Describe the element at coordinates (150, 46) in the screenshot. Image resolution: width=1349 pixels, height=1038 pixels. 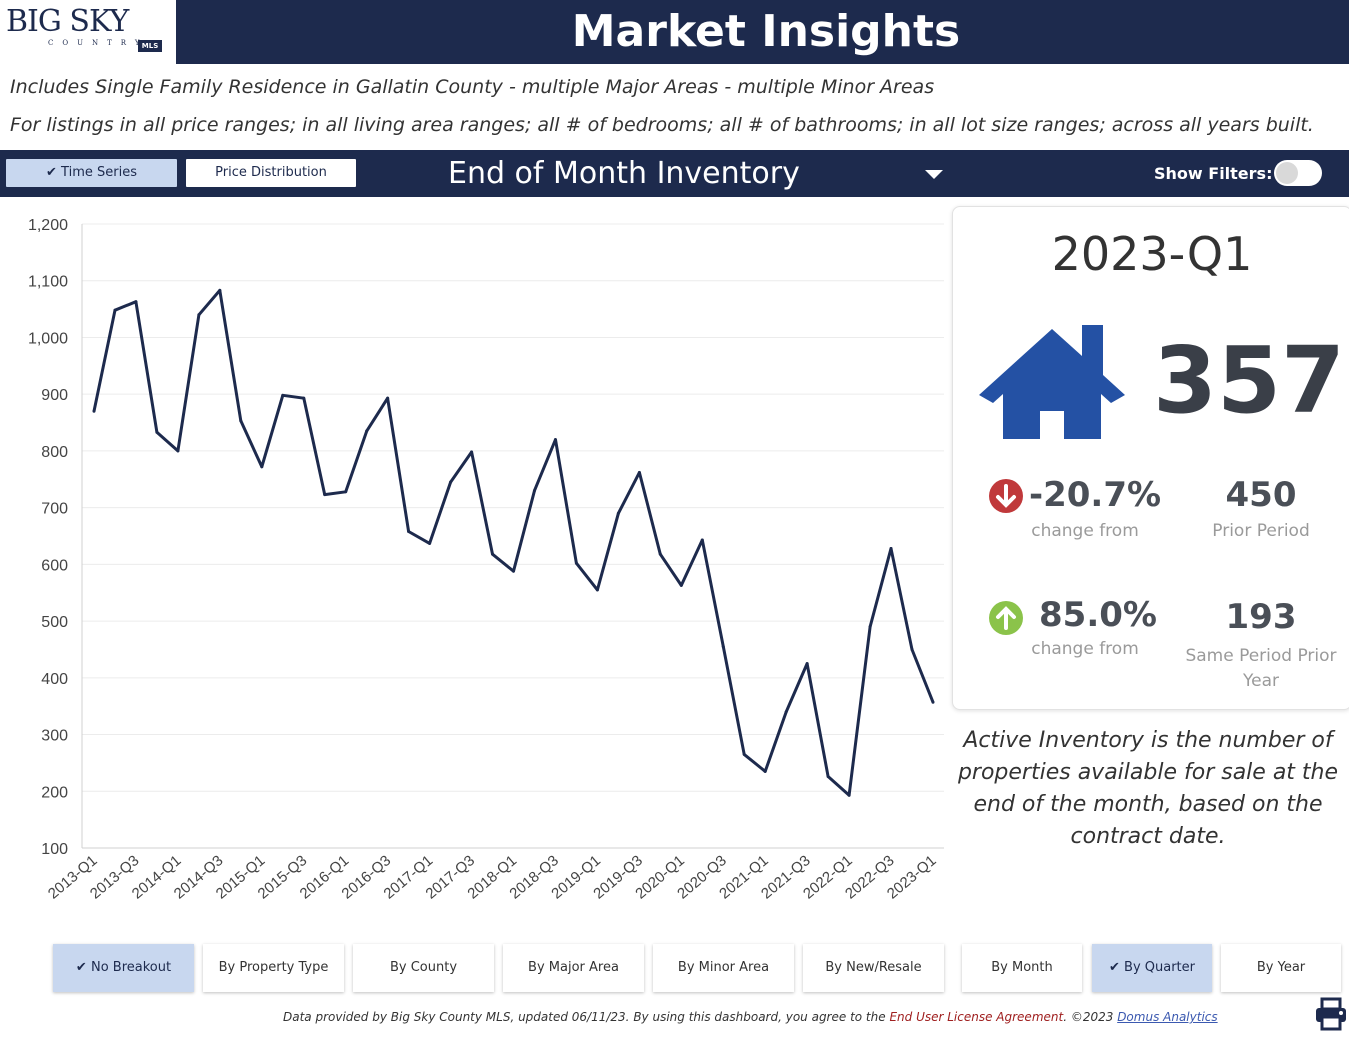
I see `logo-badge: MLS` at that location.